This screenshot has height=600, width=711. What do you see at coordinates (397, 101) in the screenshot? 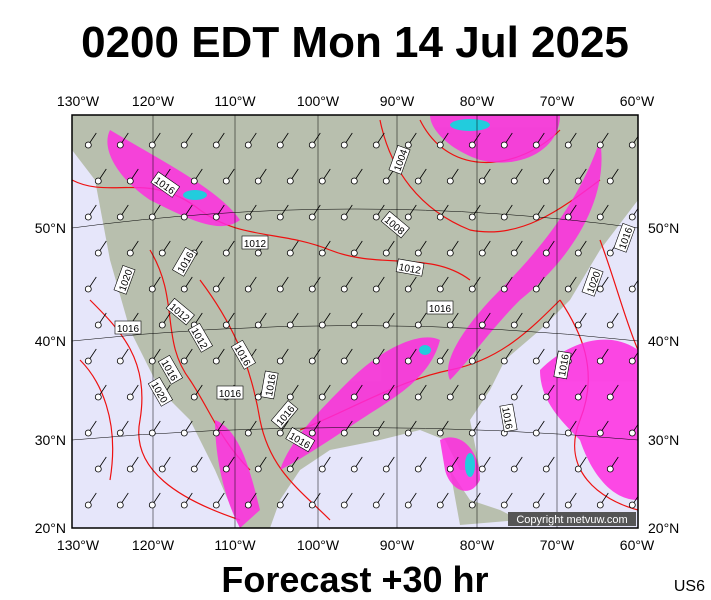
I see `lon-label: 90°W` at bounding box center [397, 101].